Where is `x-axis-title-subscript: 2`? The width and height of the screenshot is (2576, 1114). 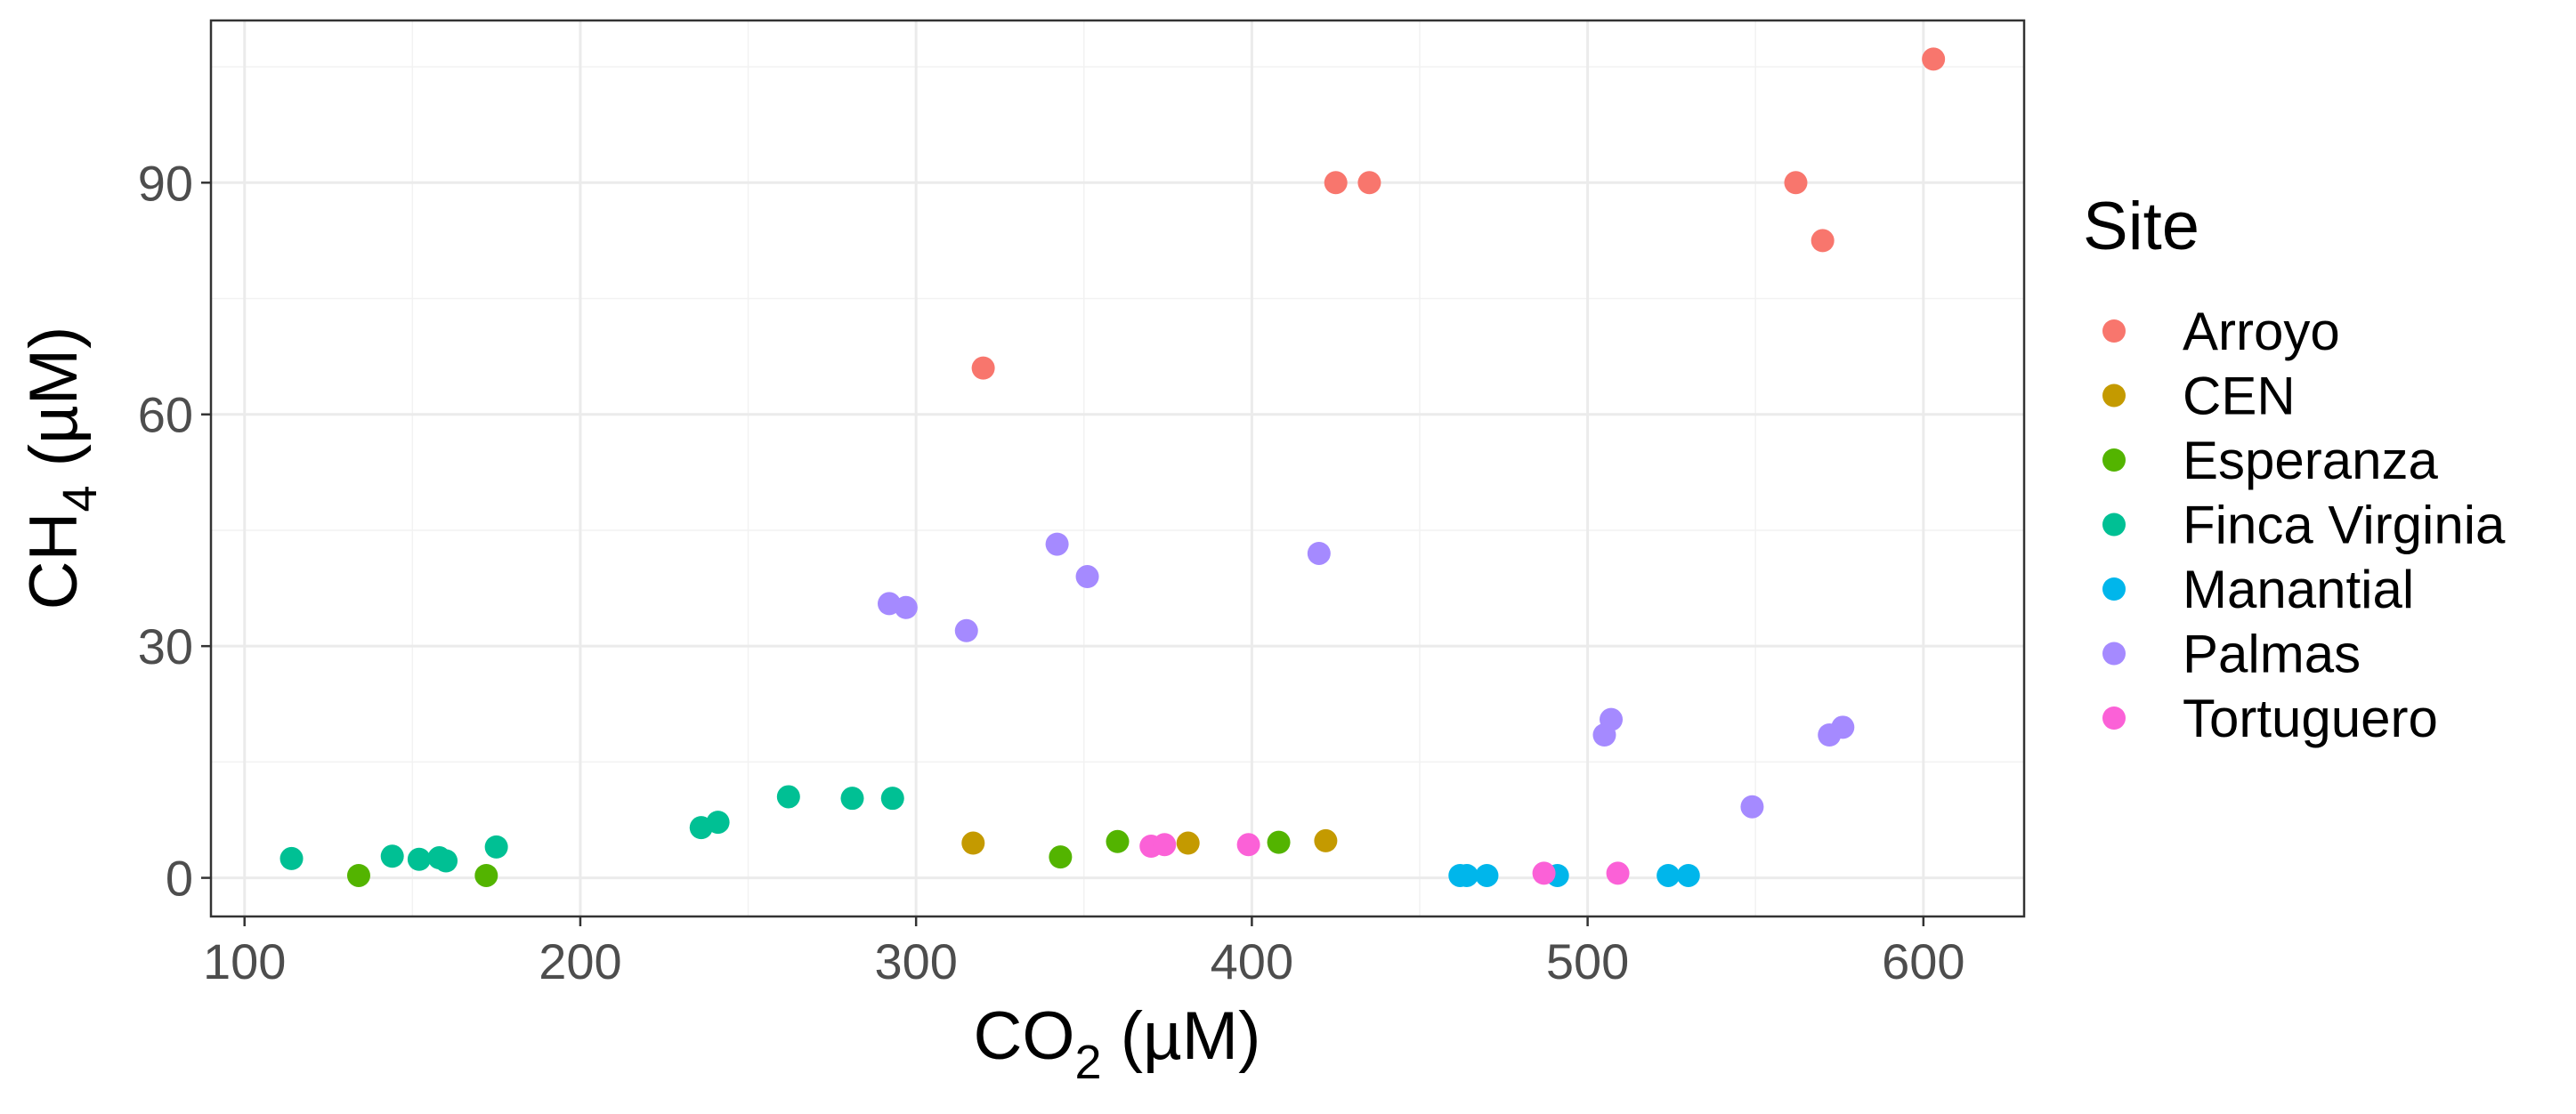
x-axis-title-subscript: 2 is located at coordinates (1089, 1062).